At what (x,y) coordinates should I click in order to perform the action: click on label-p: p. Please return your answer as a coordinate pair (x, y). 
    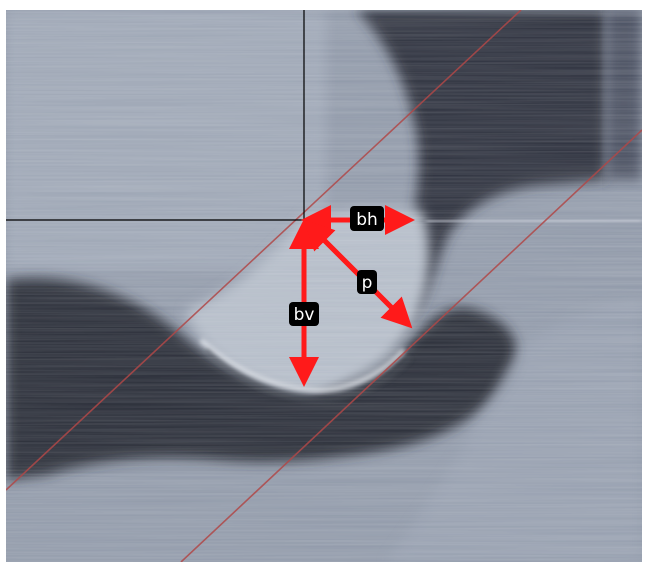
    Looking at the image, I should click on (367, 282).